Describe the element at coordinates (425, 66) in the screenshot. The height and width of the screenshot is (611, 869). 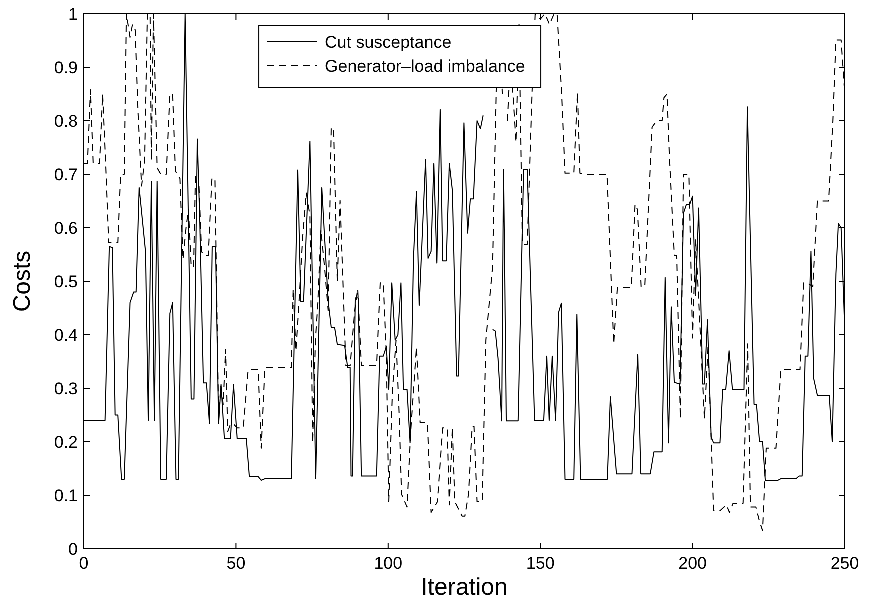
I see `legend-label: Generator–load imbalance` at that location.